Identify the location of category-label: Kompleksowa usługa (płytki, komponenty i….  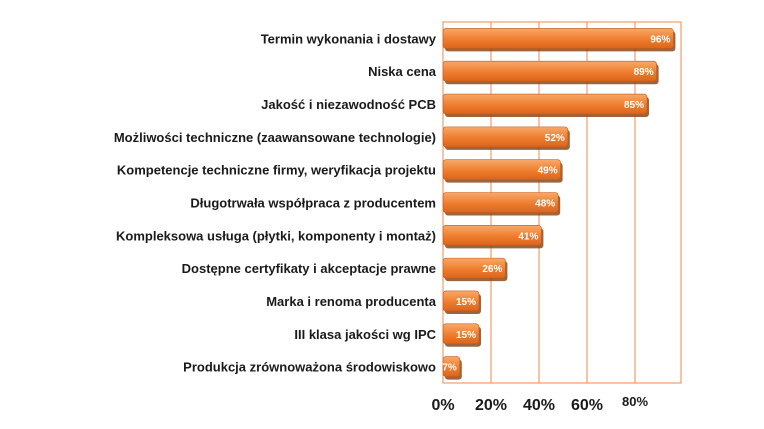
(276, 235).